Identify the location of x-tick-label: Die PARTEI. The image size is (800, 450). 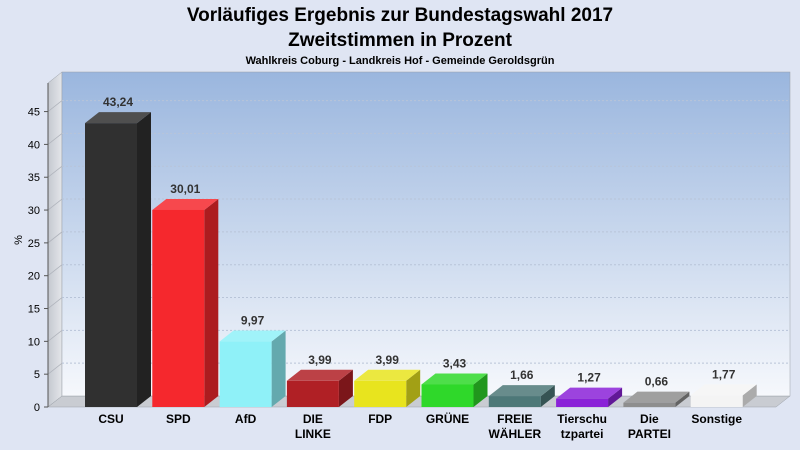
(649, 426).